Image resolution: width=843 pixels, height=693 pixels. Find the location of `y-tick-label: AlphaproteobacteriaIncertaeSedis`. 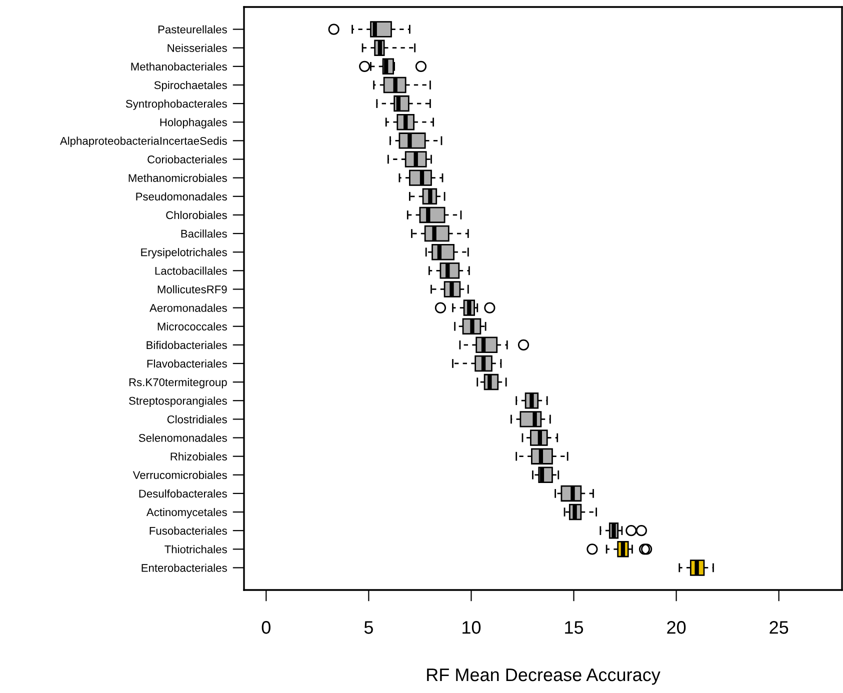

y-tick-label: AlphaproteobacteriaIncertaeSedis is located at coordinates (143, 142).